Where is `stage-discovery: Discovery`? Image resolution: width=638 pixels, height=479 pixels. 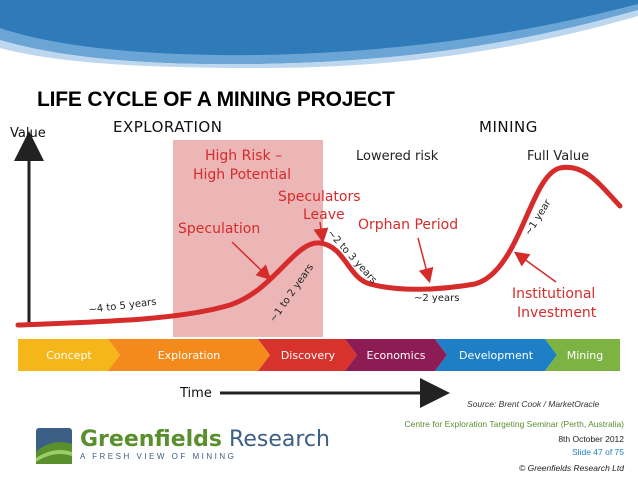 stage-discovery: Discovery is located at coordinates (308, 355).